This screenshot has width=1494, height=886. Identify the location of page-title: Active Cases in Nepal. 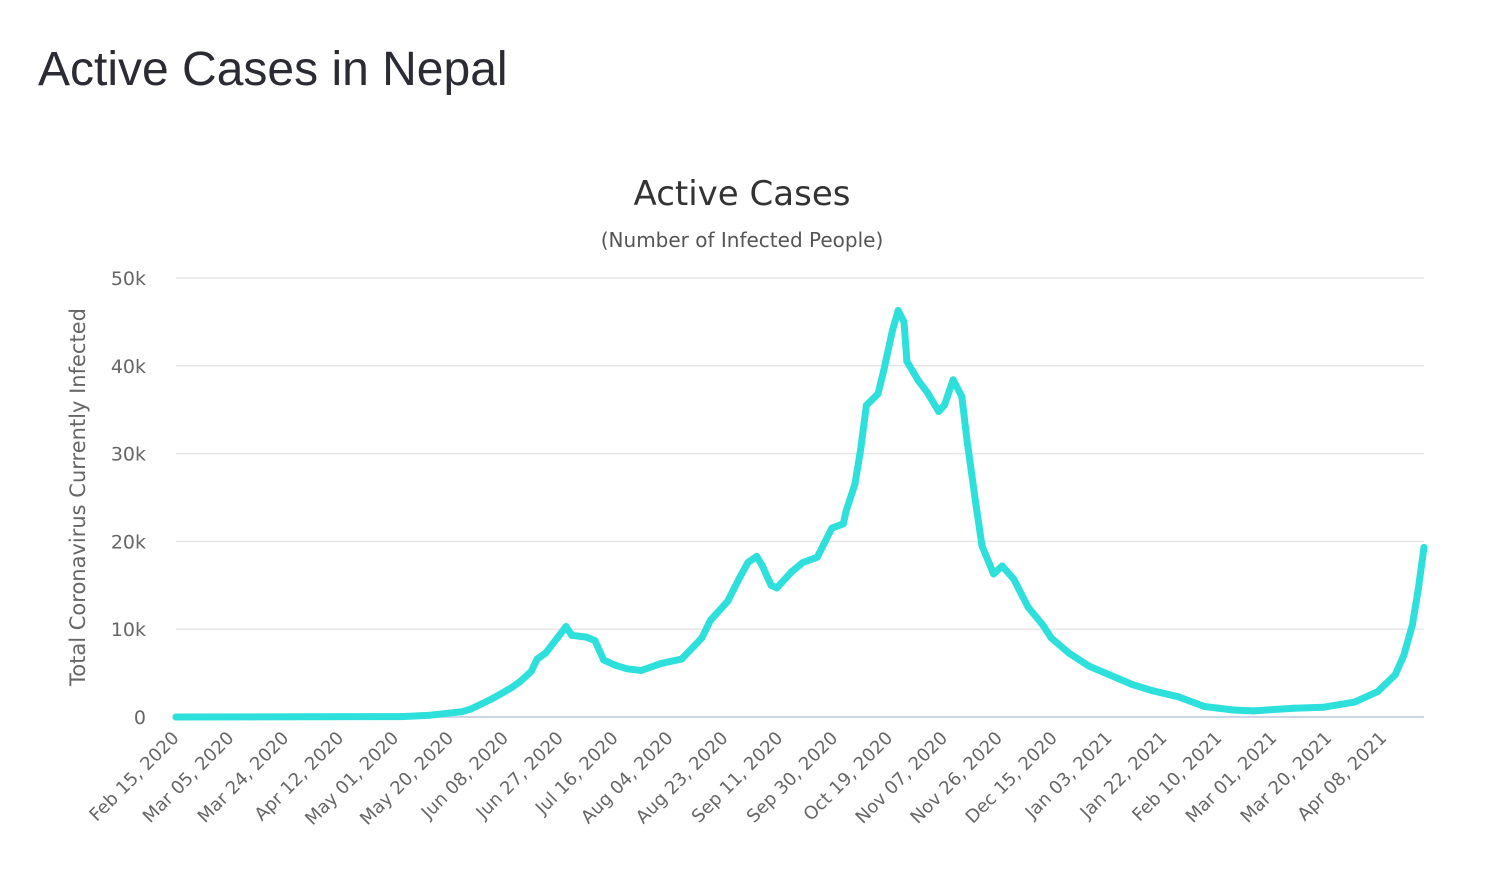
(273, 69).